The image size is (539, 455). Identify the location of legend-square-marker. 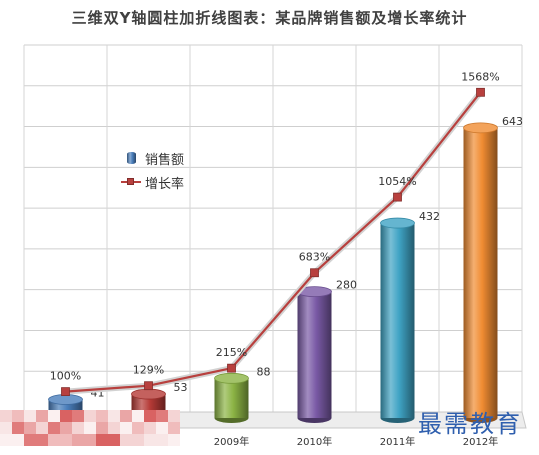
(130, 181).